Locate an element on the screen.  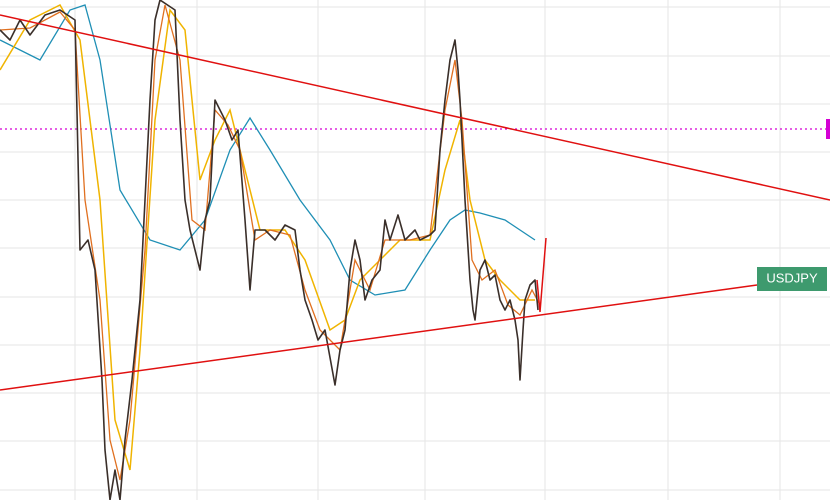
price-marker is located at coordinates (828, 129).